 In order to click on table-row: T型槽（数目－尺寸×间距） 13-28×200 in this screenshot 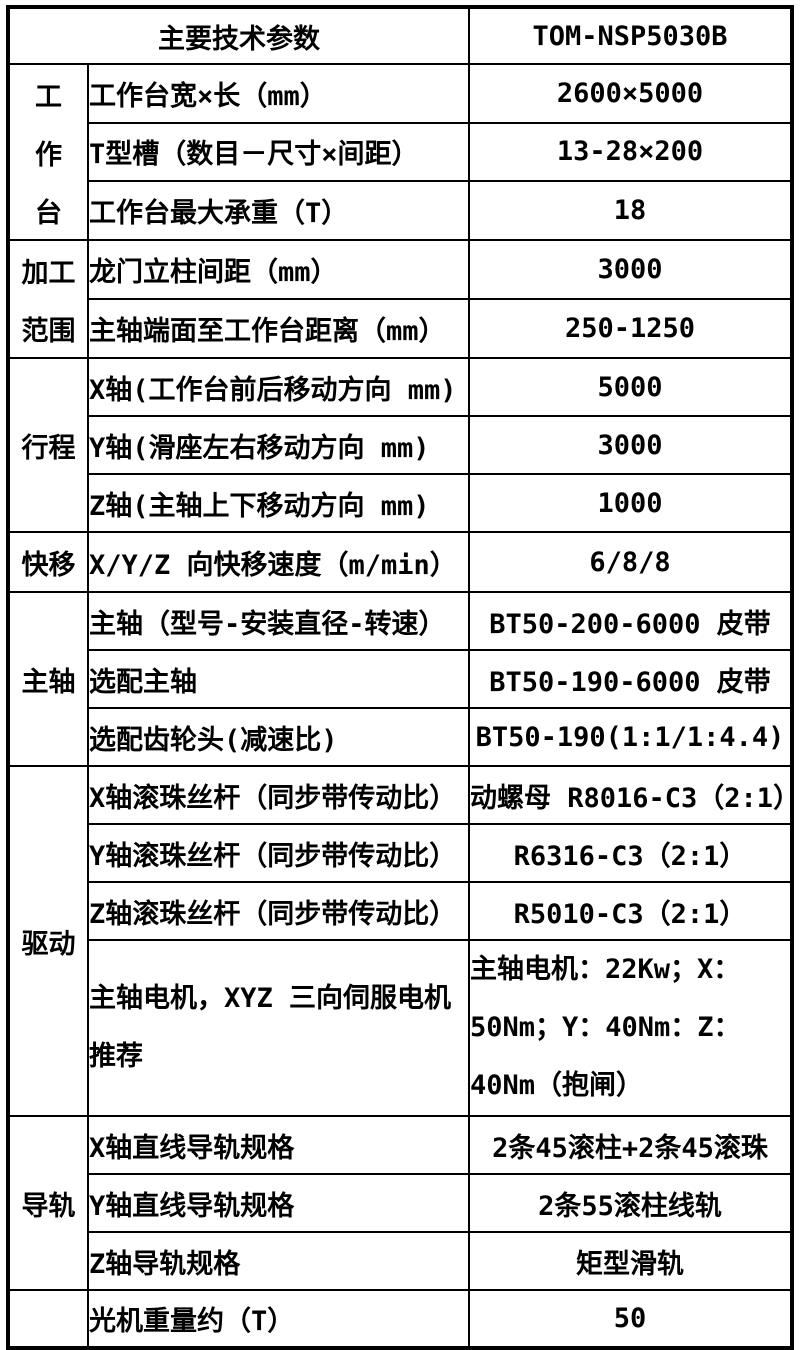, I will do `click(400, 152)`.